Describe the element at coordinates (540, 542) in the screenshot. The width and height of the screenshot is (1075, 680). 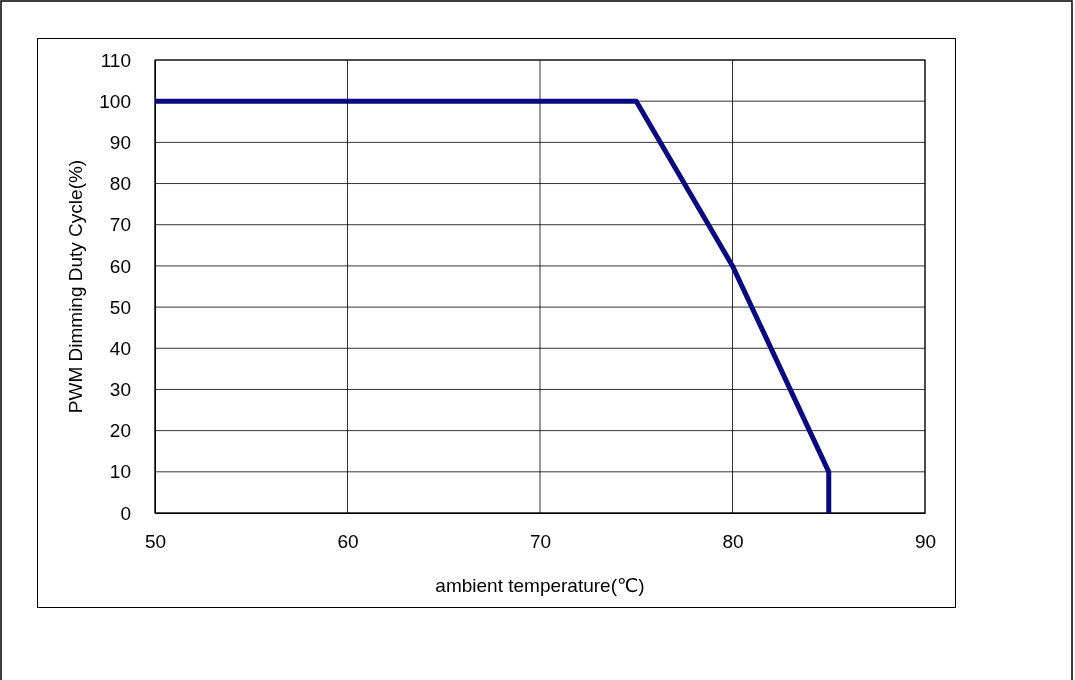
I see `x-tick-label: 70` at that location.